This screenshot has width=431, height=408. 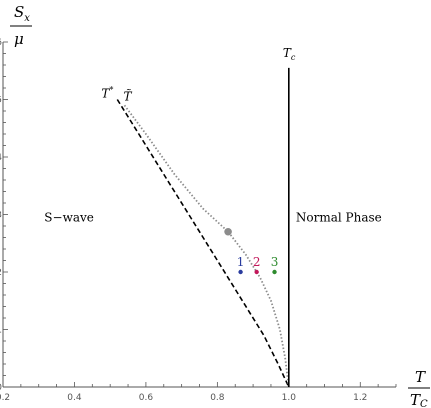 I want to click on svg-text: TC, so click(x=419, y=399).